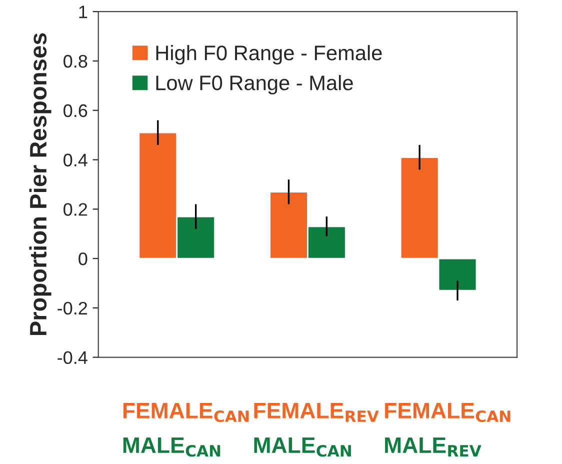 The width and height of the screenshot is (562, 464). I want to click on y-tick-label: 0.4, so click(76, 160).